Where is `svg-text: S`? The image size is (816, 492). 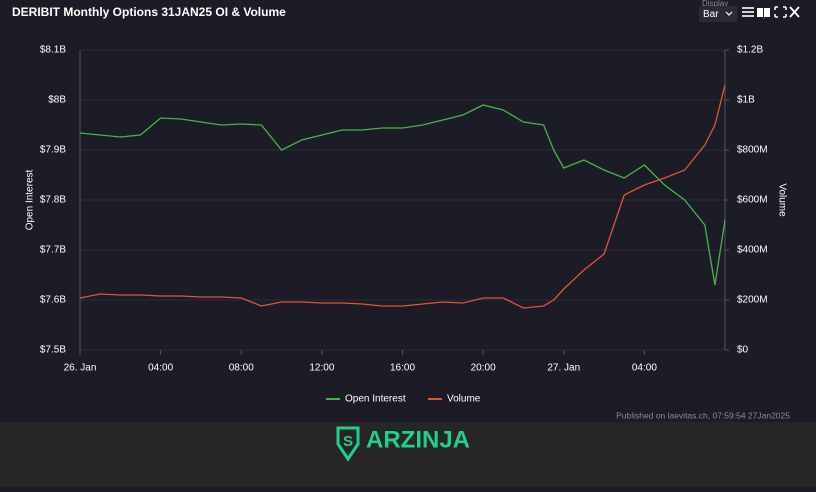
svg-text: S is located at coordinates (348, 441).